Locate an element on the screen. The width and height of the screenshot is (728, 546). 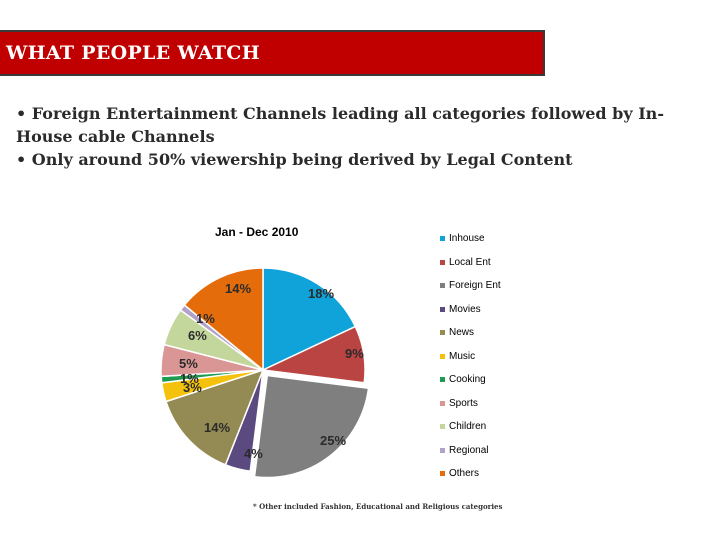
slice-data-label: 3% is located at coordinates (192, 387).